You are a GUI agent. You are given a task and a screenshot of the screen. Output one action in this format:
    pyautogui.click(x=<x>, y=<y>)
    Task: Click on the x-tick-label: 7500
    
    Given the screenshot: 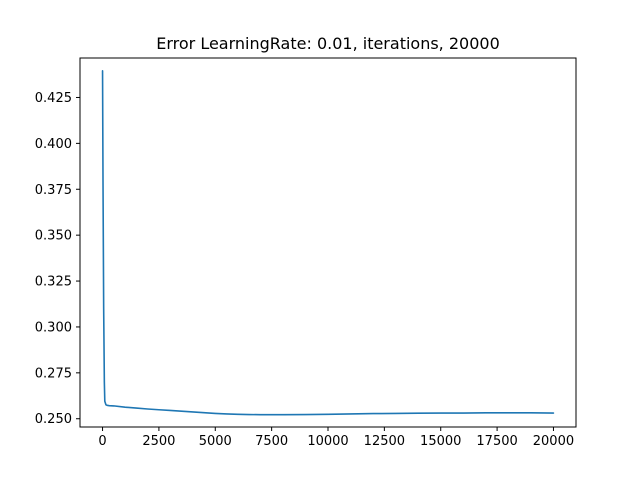 What is the action you would take?
    pyautogui.click(x=271, y=441)
    